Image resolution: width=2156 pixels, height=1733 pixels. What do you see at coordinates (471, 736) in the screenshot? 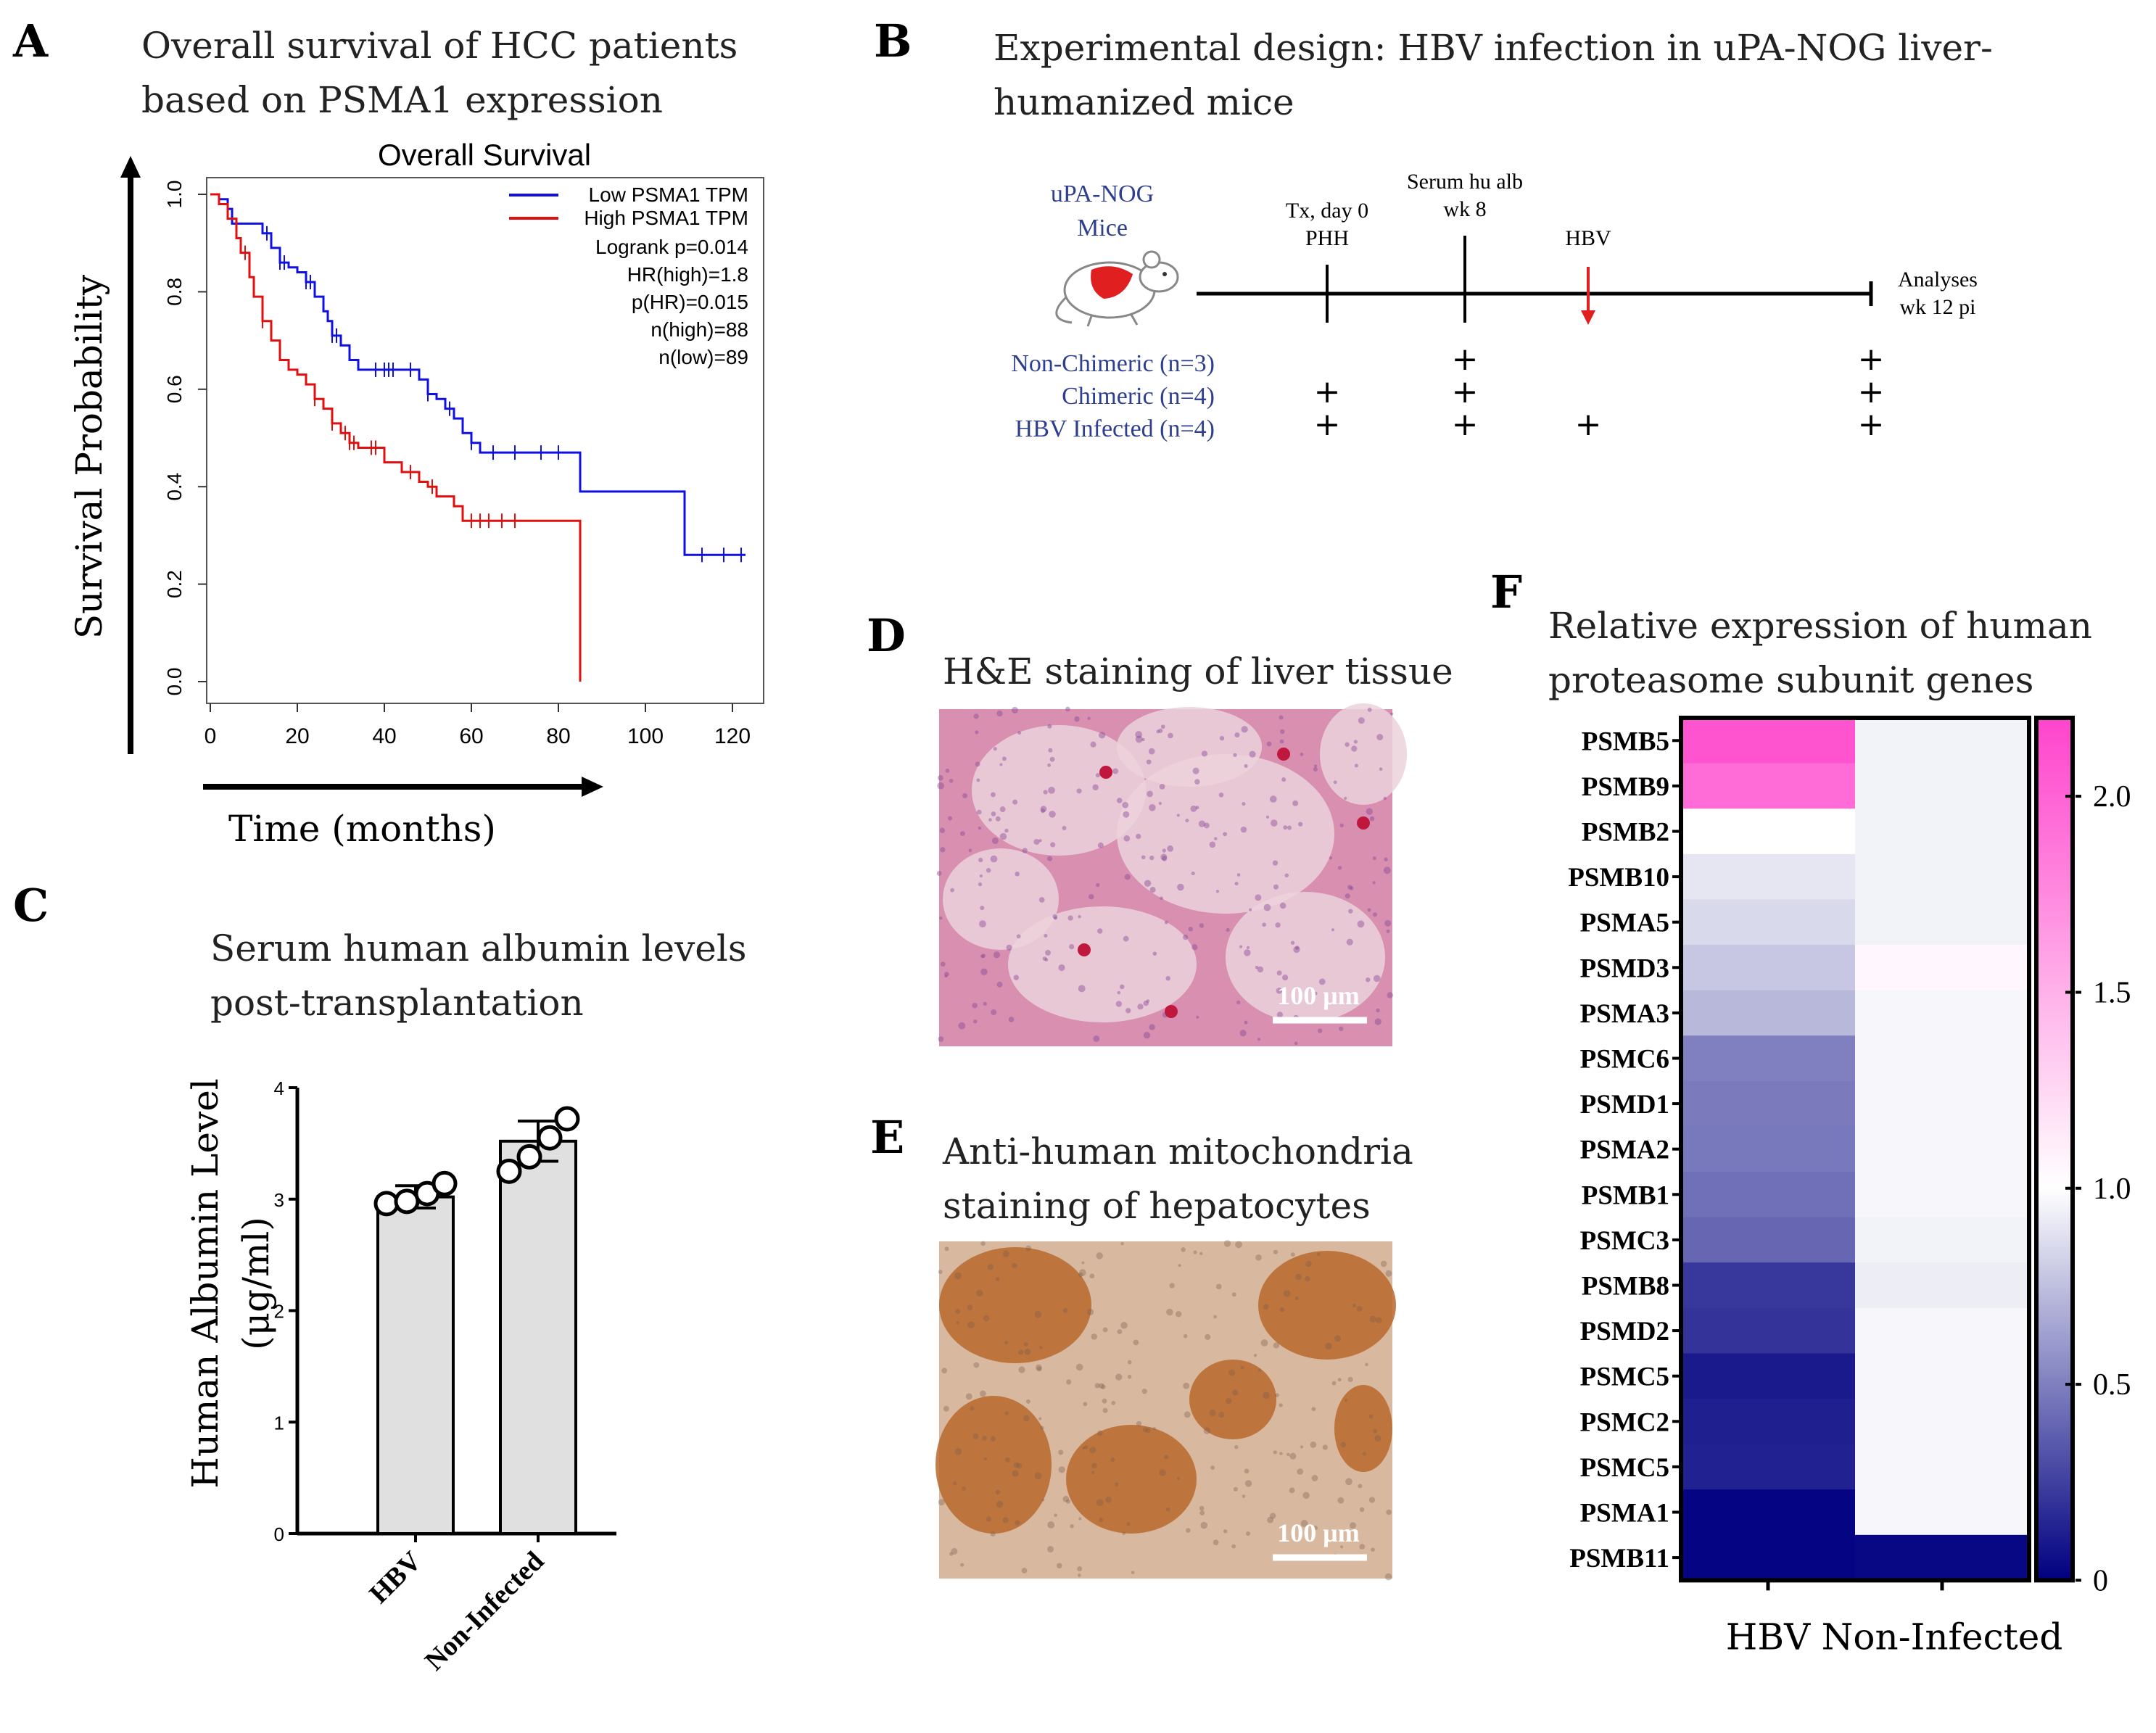
I see `x-tick-label: 60` at bounding box center [471, 736].